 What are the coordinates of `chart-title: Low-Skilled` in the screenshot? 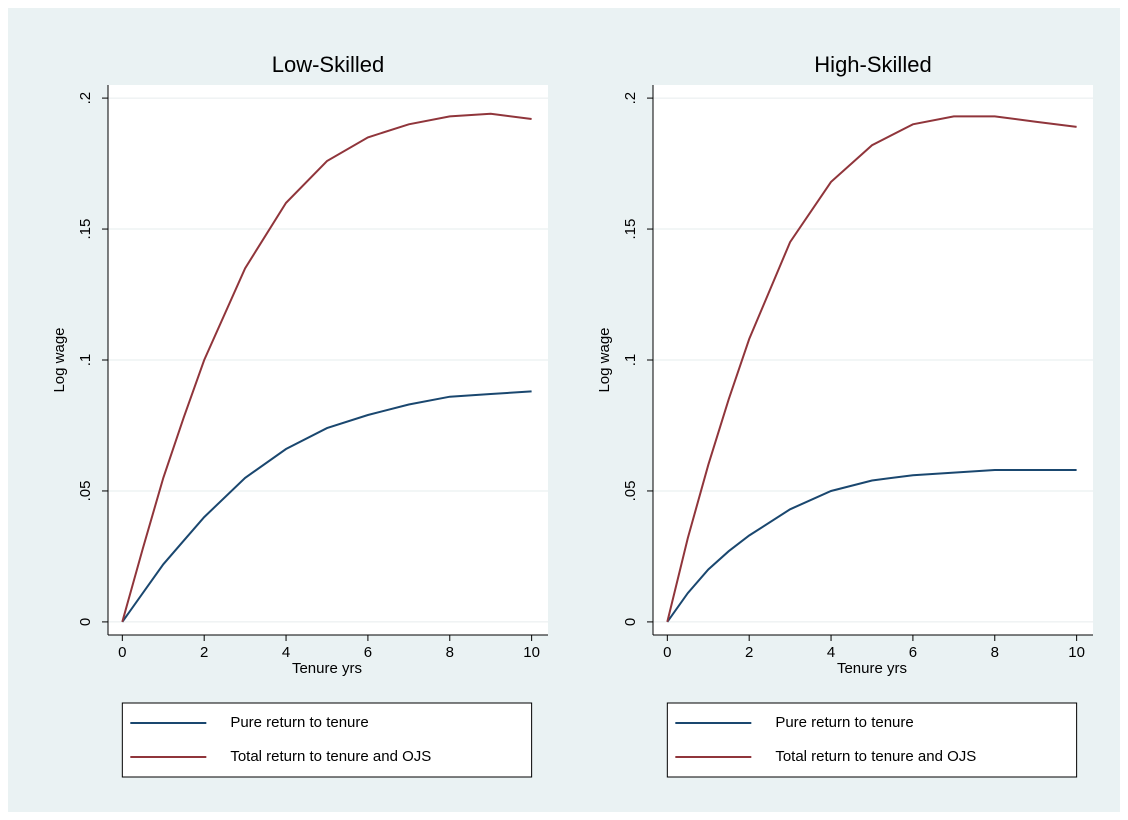 It's located at (328, 64).